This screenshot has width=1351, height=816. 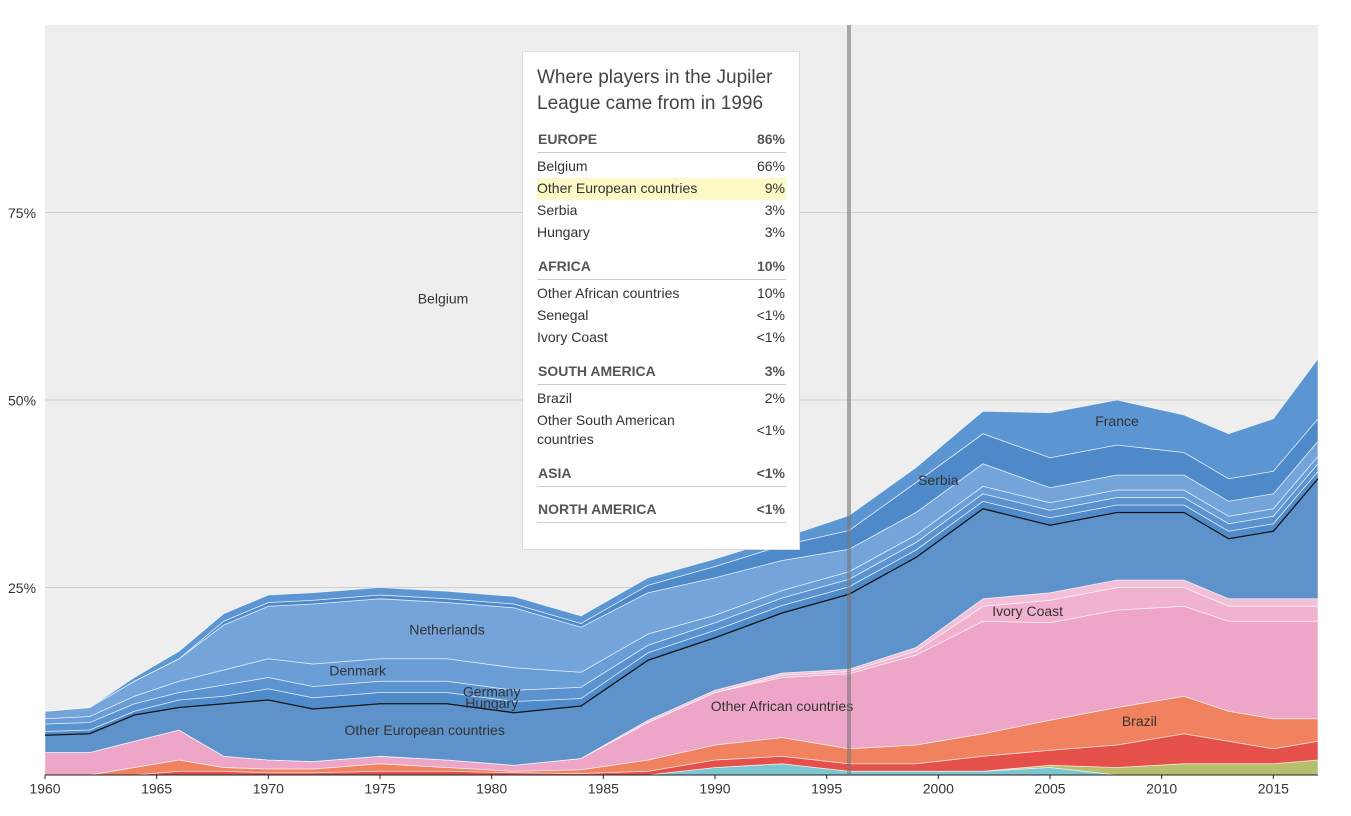 I want to click on series-label: Serbia, so click(x=938, y=480).